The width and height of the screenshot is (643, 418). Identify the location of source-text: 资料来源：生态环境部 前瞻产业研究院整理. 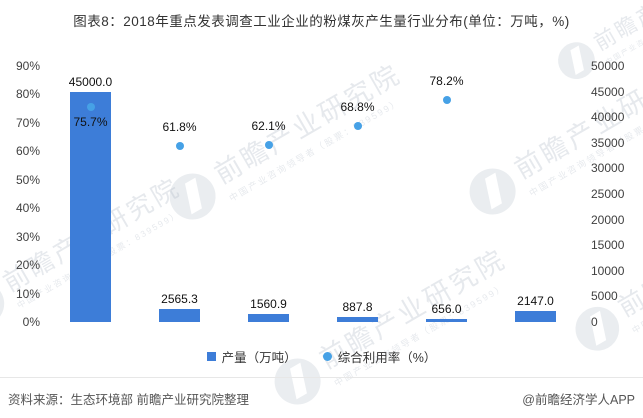
(128, 399).